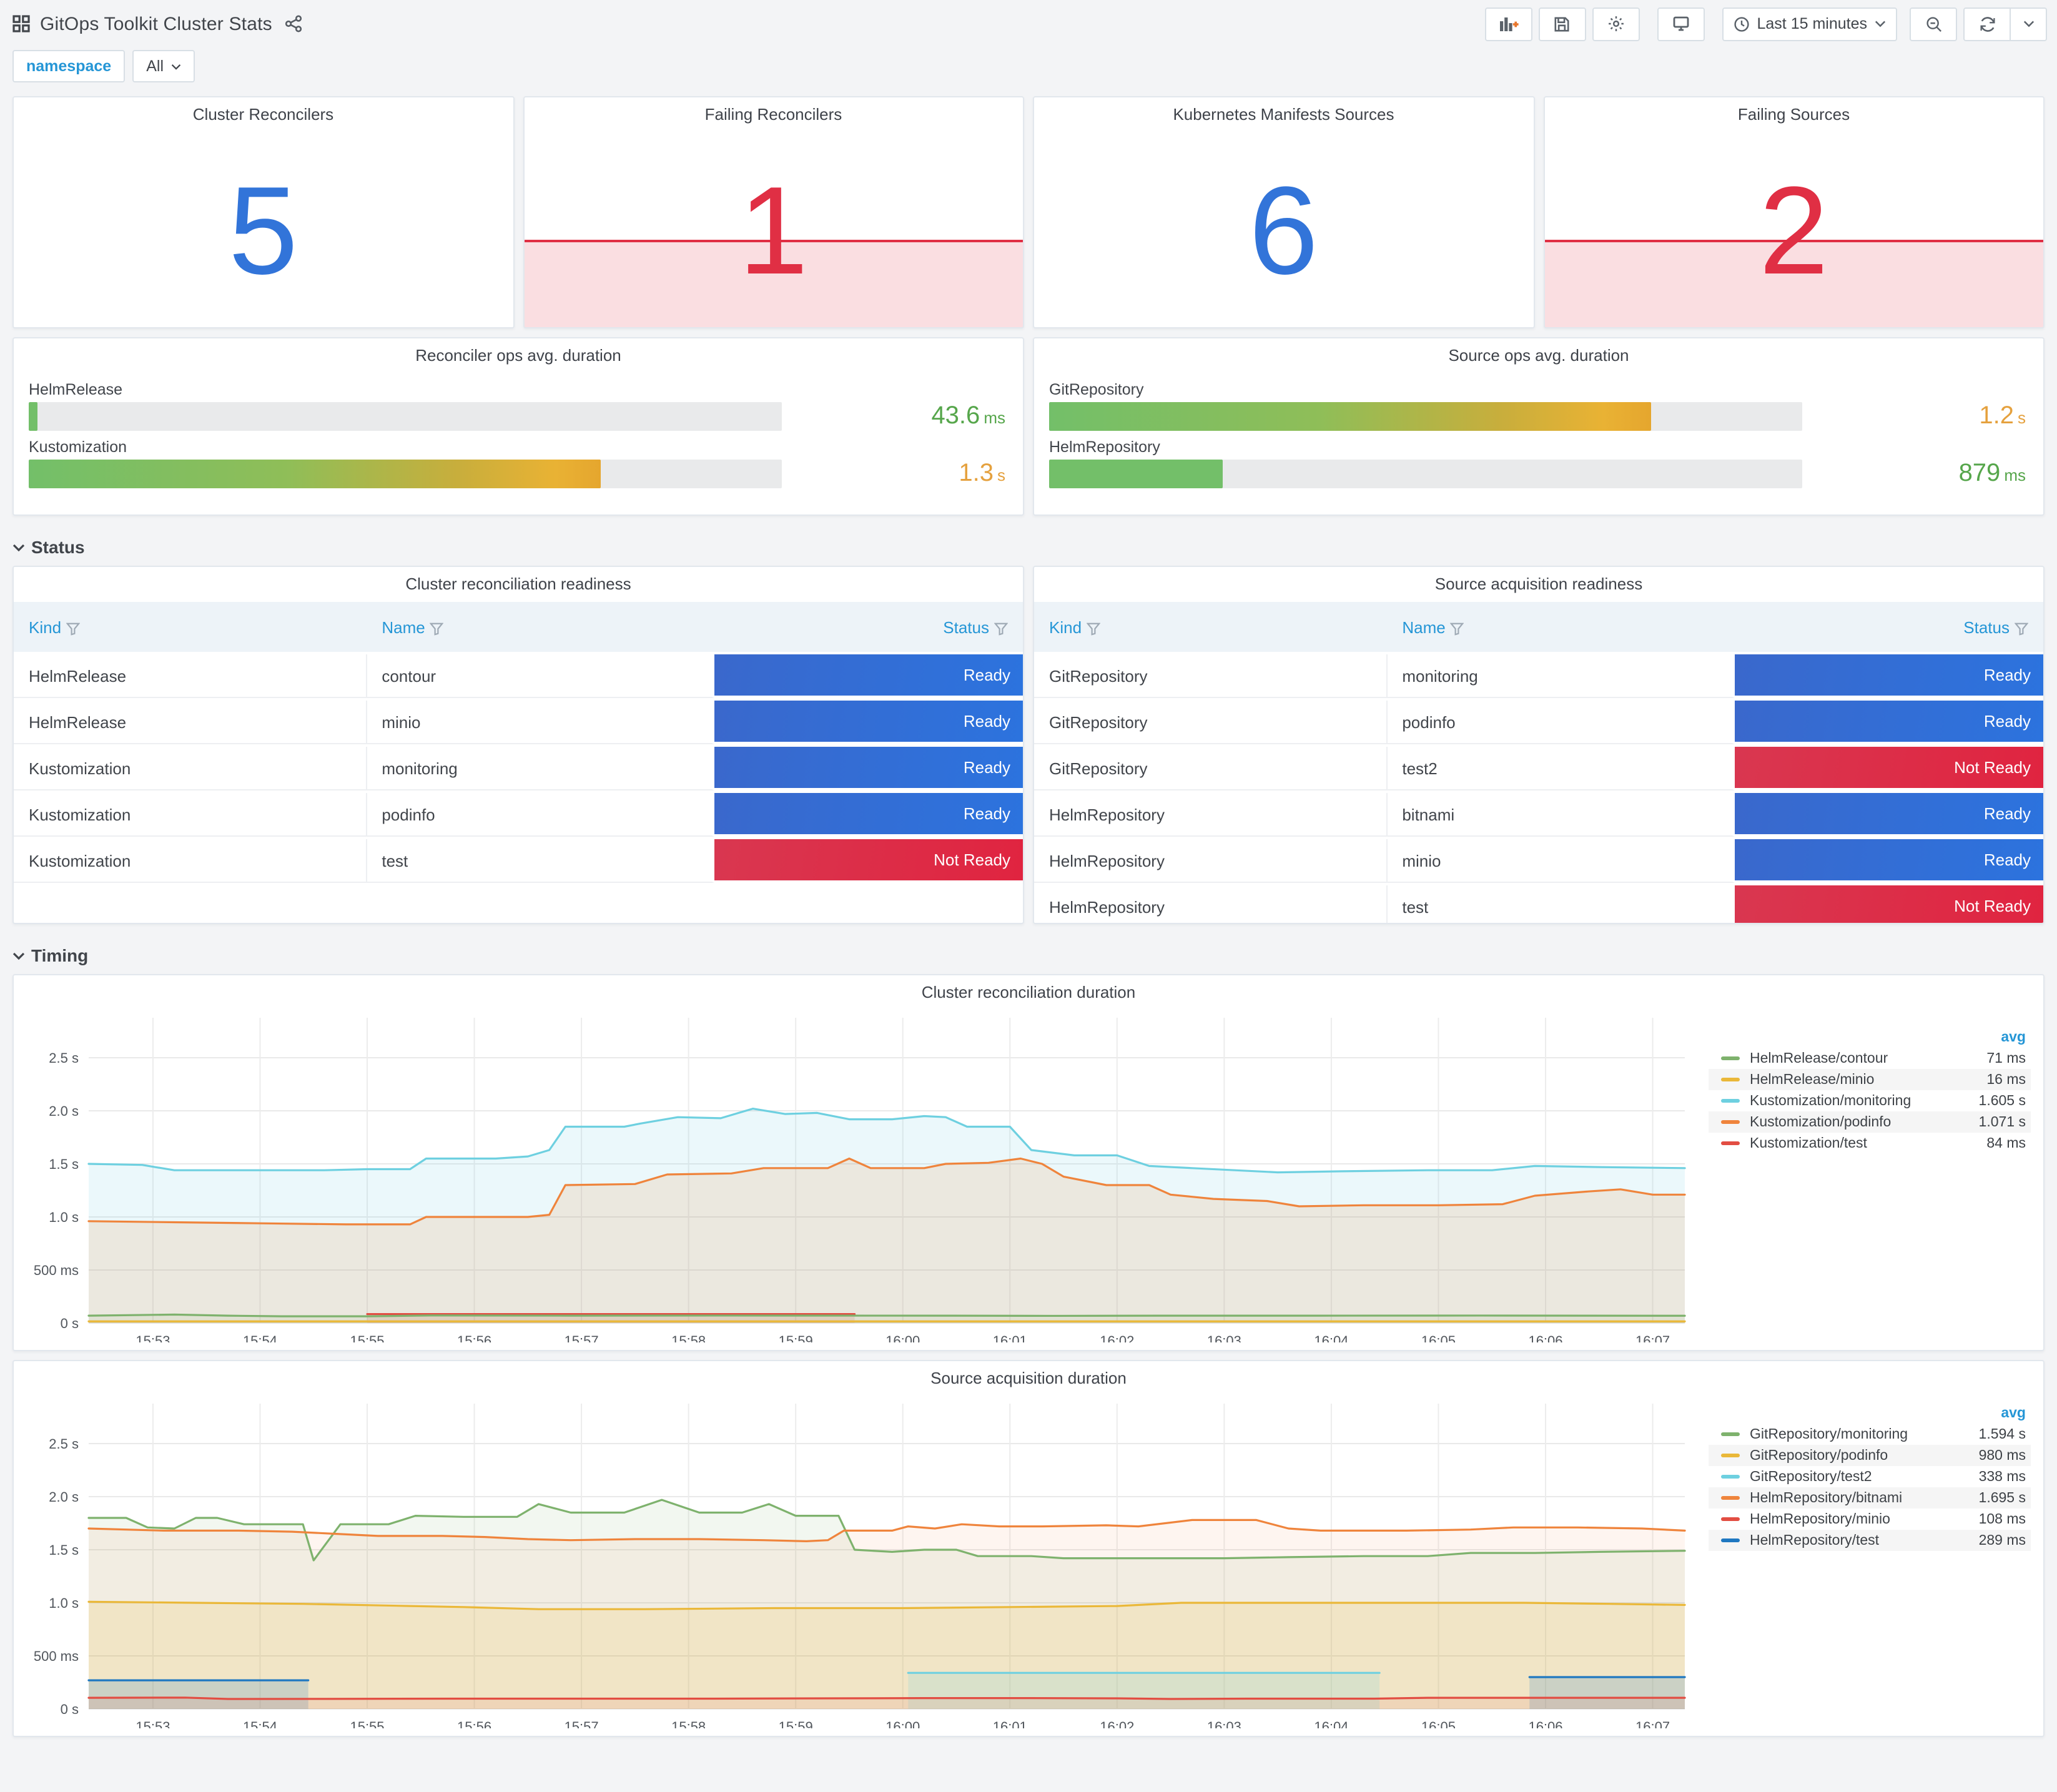 This screenshot has height=1792, width=2057. What do you see at coordinates (2003, 416) in the screenshot?
I see `gauge-value: 1.2 s` at bounding box center [2003, 416].